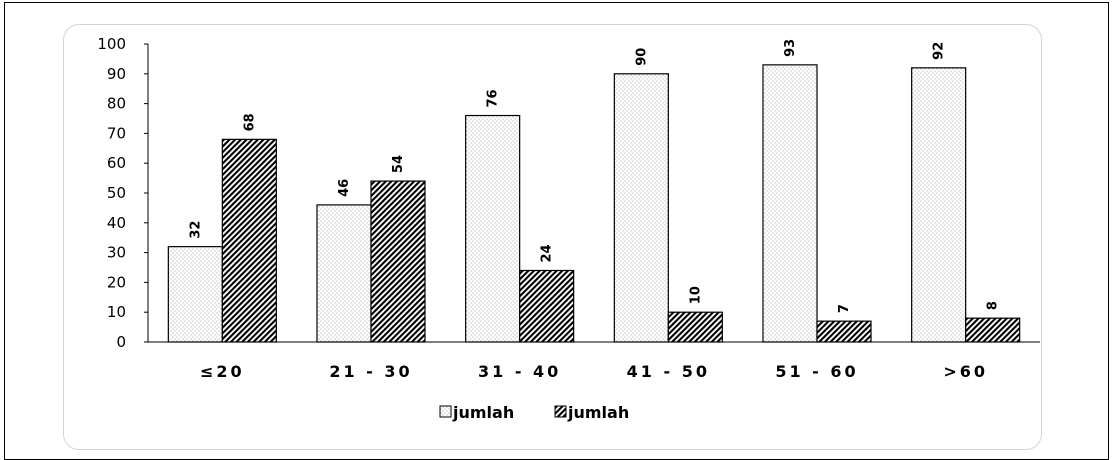 This screenshot has width=1115, height=460. I want to click on y-tick-label: 90, so click(116, 74).